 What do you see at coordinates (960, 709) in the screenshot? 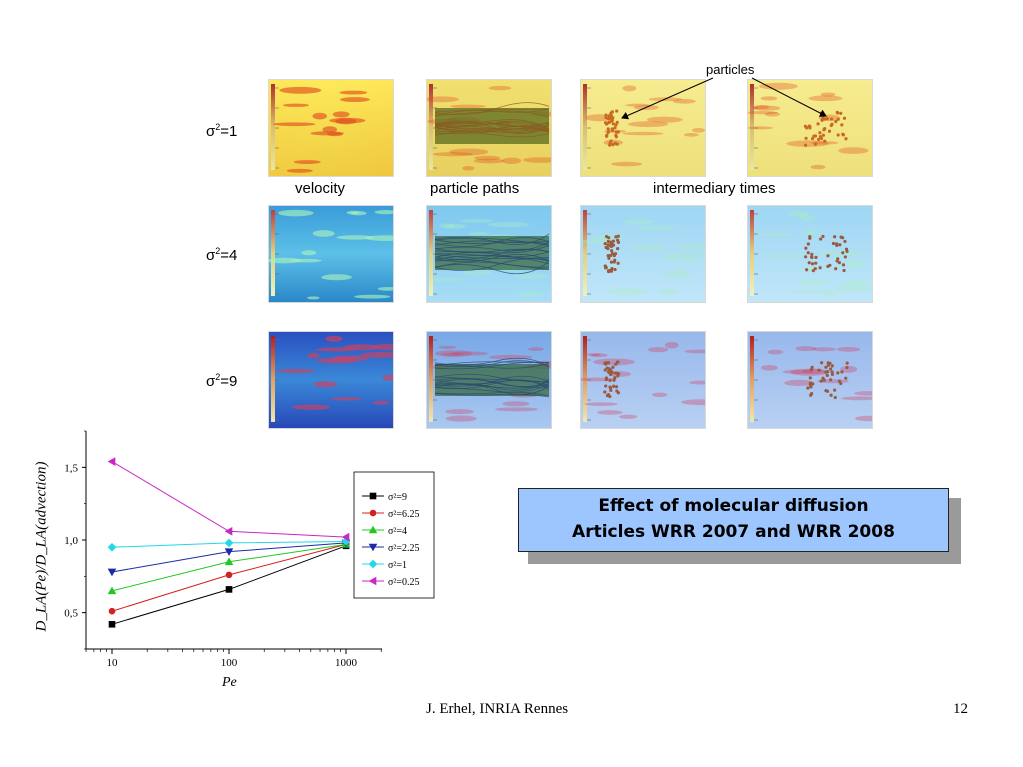
I see `slide-number: 12` at bounding box center [960, 709].